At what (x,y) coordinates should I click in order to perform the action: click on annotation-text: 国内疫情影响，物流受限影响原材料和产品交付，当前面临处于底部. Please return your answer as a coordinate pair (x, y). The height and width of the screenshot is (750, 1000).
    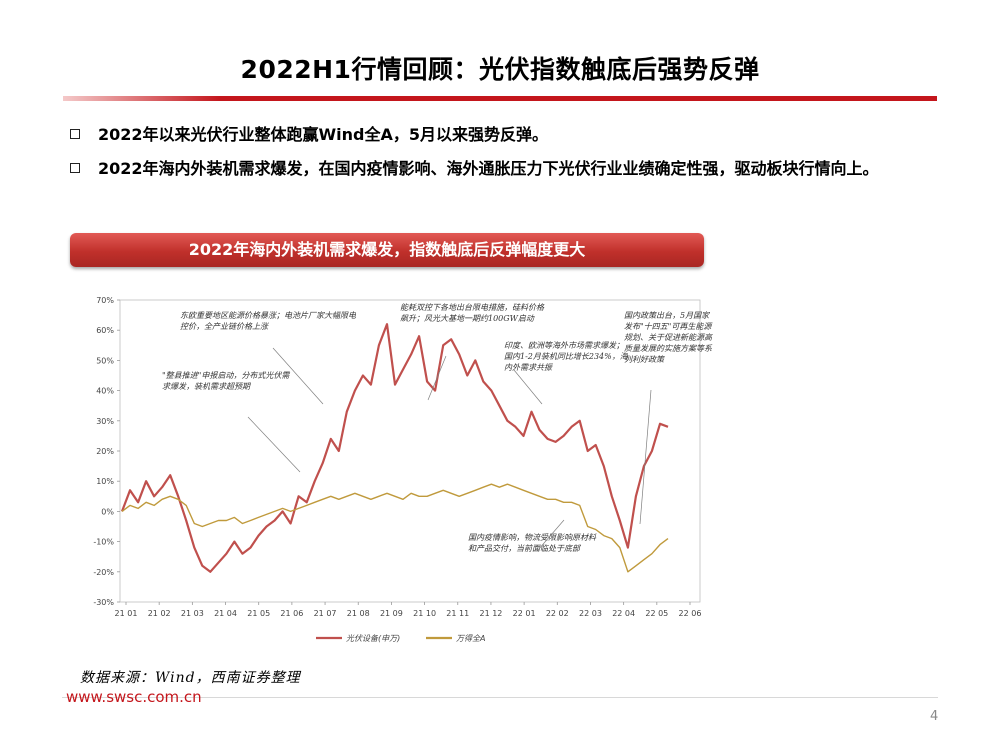
    Looking at the image, I should click on (532, 543).